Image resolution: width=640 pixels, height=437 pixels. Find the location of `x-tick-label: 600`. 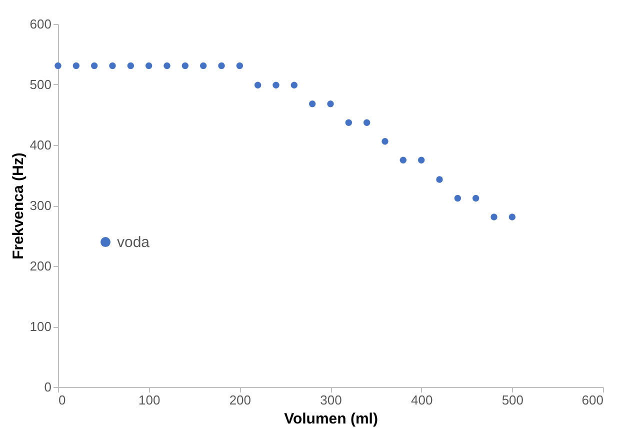

x-tick-label: 600 is located at coordinates (593, 400).